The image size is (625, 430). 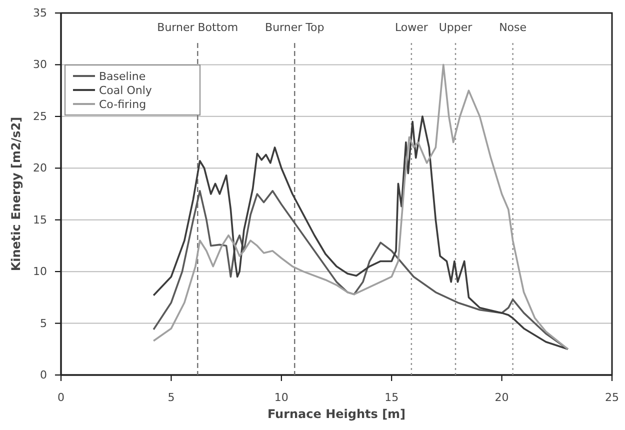 What do you see at coordinates (40, 116) in the screenshot?
I see `y-tick-label: 25` at bounding box center [40, 116].